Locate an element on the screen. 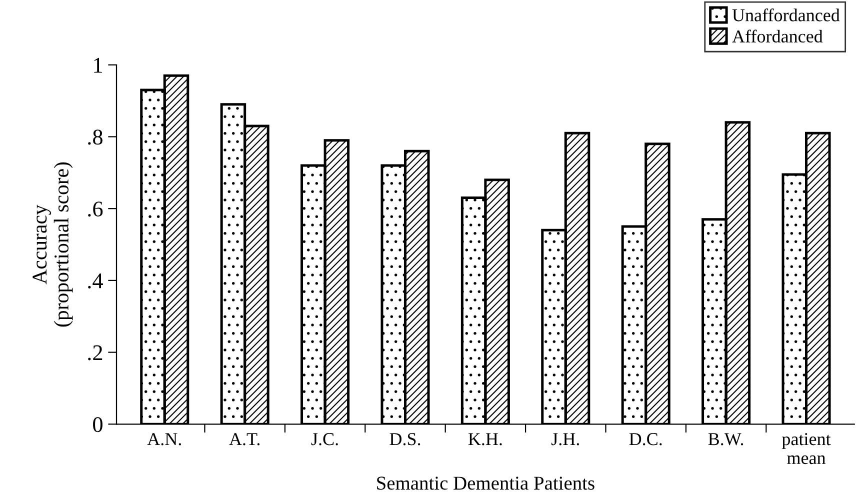  y-tick-label: .6 is located at coordinates (95, 209).